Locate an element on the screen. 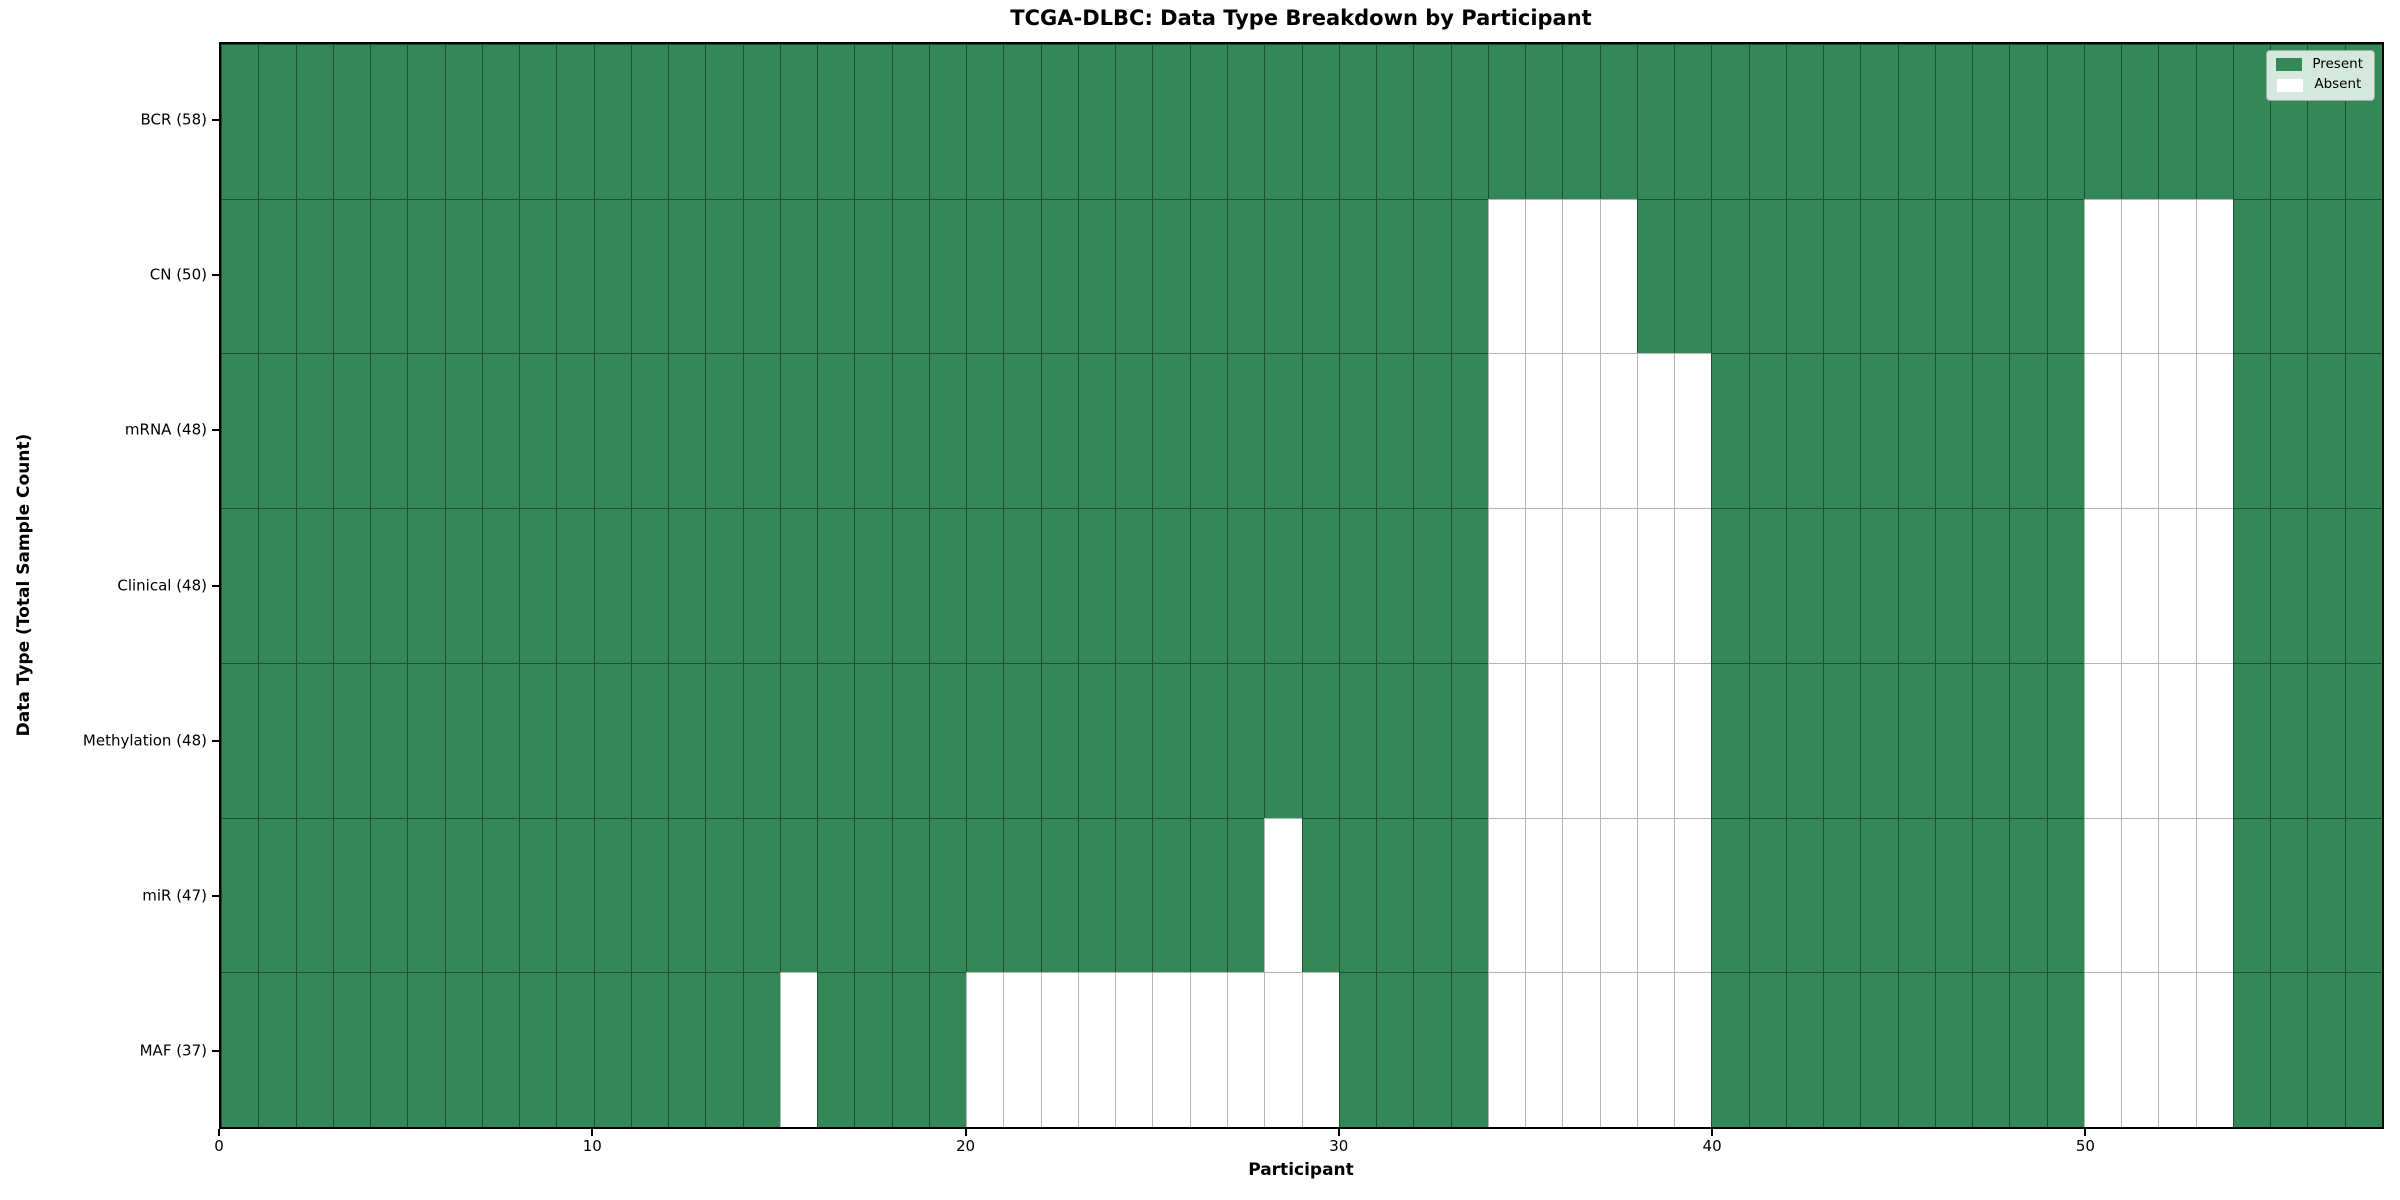  legend-label-present: Present is located at coordinates (2337, 64).